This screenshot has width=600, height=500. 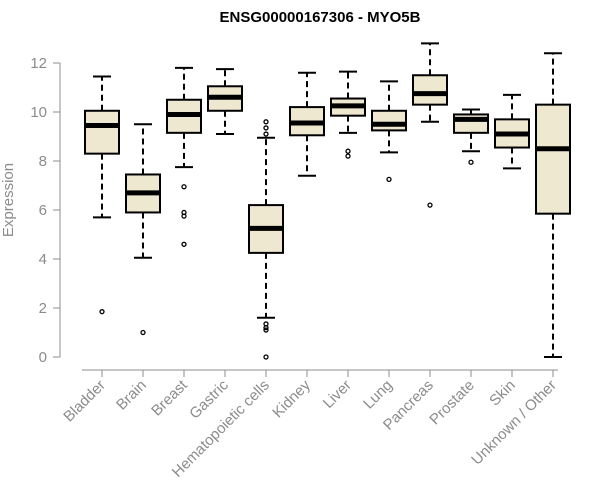 I want to click on chart-title: ENSG00000167306 - MYO5B, so click(x=320, y=17).